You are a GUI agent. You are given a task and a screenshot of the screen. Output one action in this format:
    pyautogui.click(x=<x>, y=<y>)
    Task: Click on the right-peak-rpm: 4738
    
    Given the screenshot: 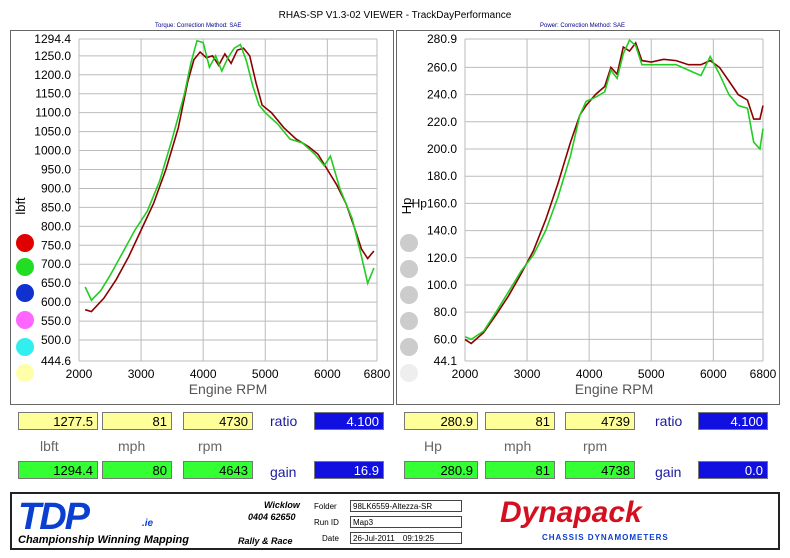 What is the action you would take?
    pyautogui.click(x=600, y=470)
    